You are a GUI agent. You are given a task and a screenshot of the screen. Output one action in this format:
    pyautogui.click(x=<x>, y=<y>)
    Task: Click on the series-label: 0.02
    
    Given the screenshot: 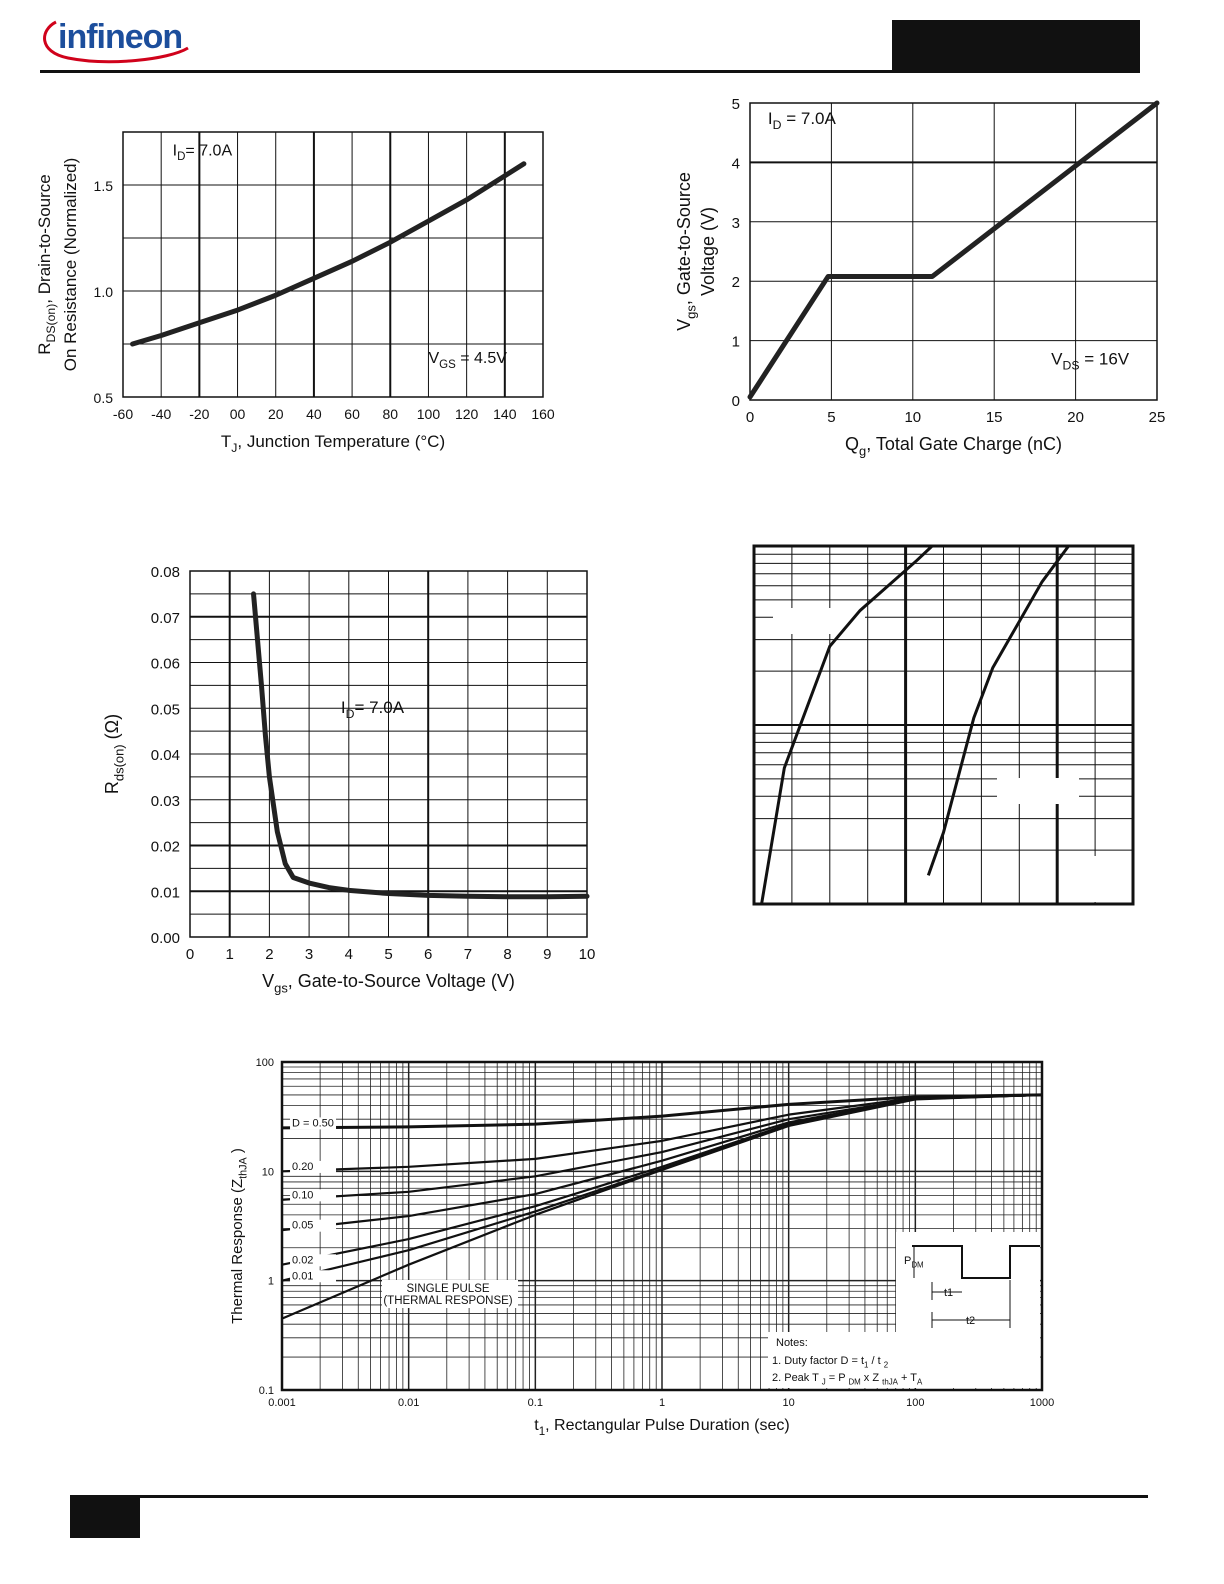 What is the action you would take?
    pyautogui.click(x=302, y=1260)
    